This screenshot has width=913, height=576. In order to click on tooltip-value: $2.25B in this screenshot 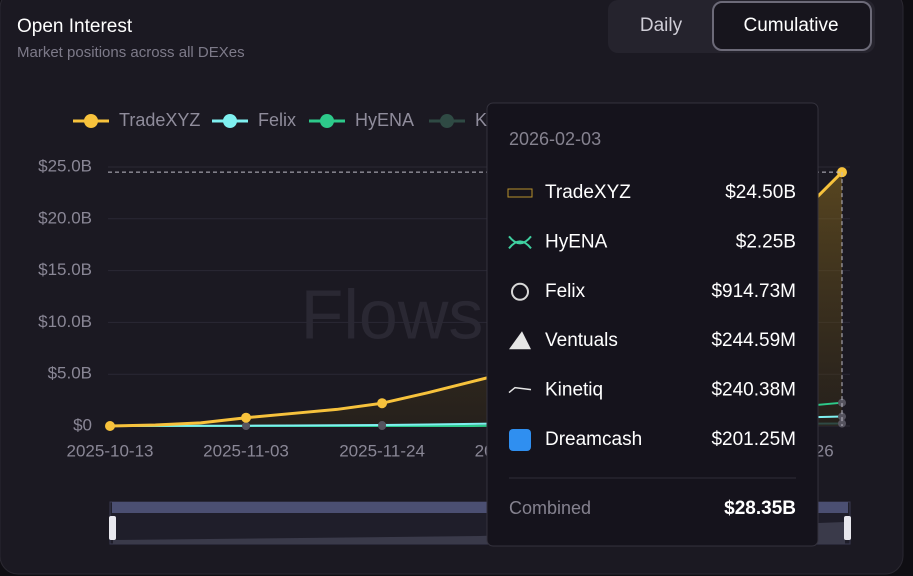, I will do `click(766, 241)`.